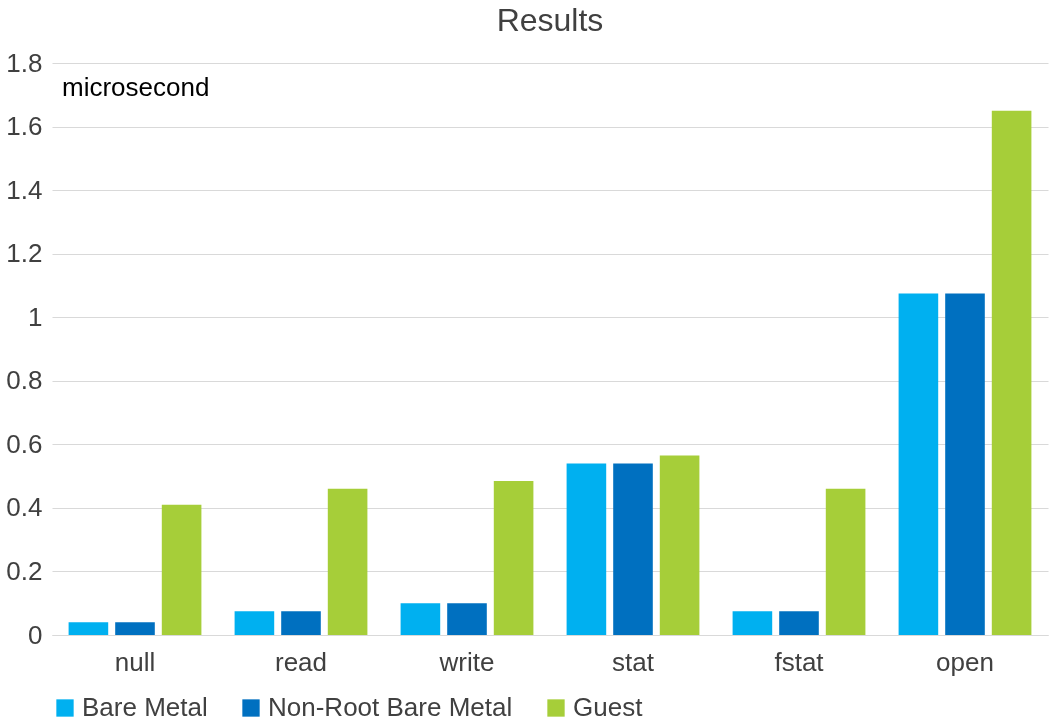 This screenshot has width=1053, height=726. I want to click on legend-label: Bare Metal, so click(145, 707).